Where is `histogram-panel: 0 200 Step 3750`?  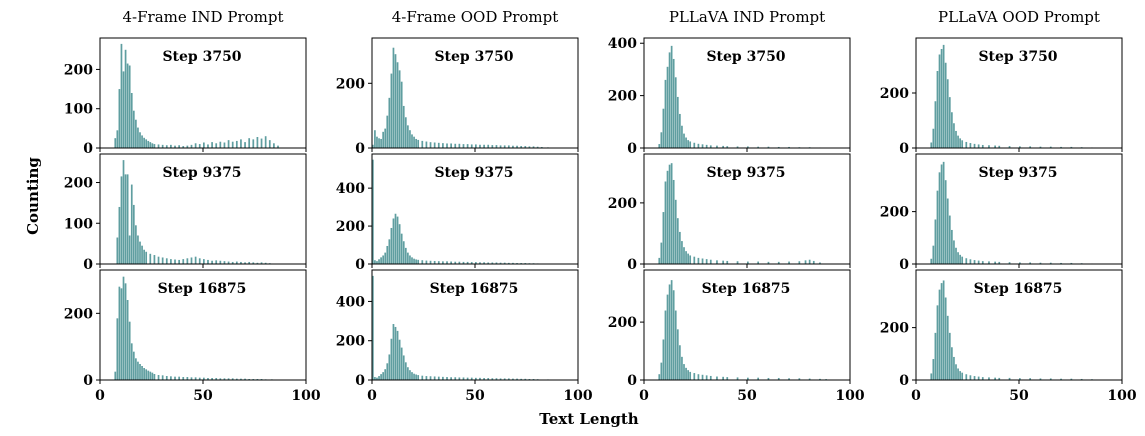
histogram-panel: 0 200 Step 3750 is located at coordinates (457, 97).